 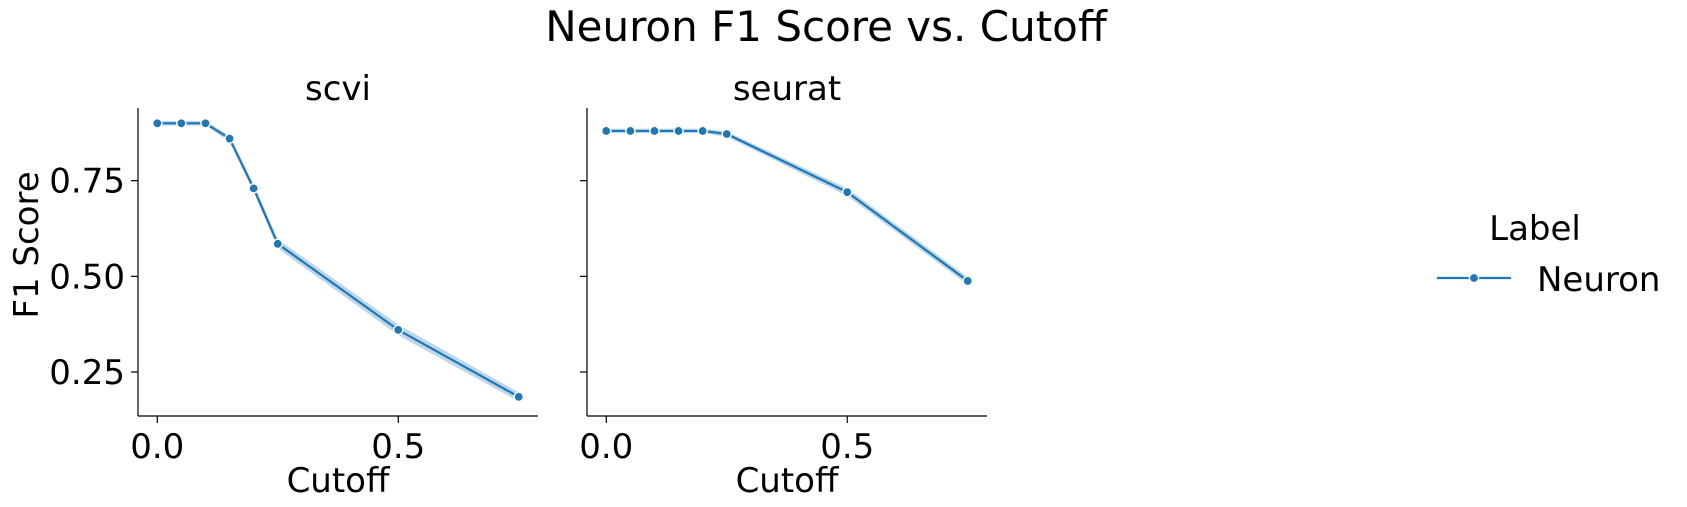 I want to click on panel-title: scvi, so click(x=338, y=89).